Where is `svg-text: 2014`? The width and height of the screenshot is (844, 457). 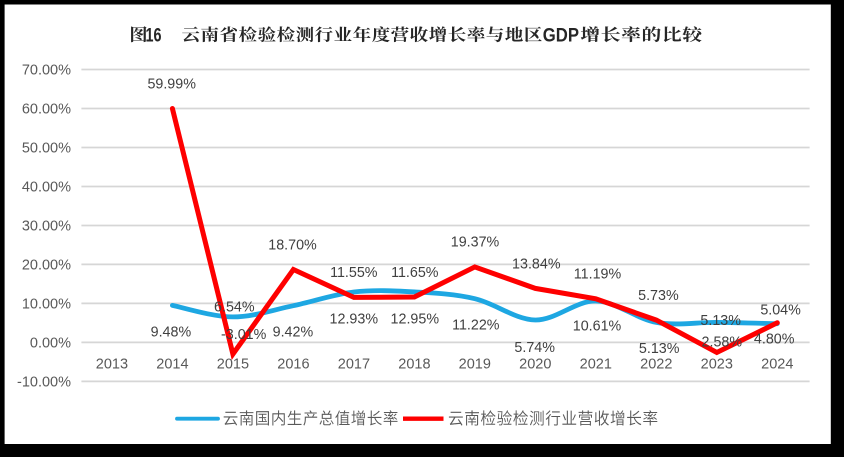 svg-text: 2014 is located at coordinates (172, 364).